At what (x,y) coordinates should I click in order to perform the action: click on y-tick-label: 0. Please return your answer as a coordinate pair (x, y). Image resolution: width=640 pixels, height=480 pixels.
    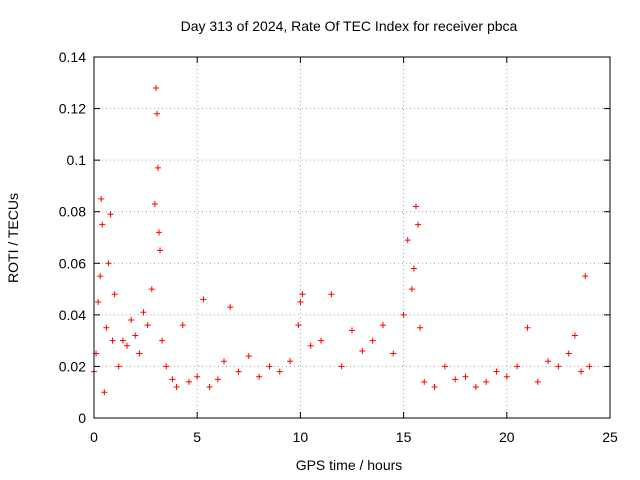
    Looking at the image, I should click on (82, 418).